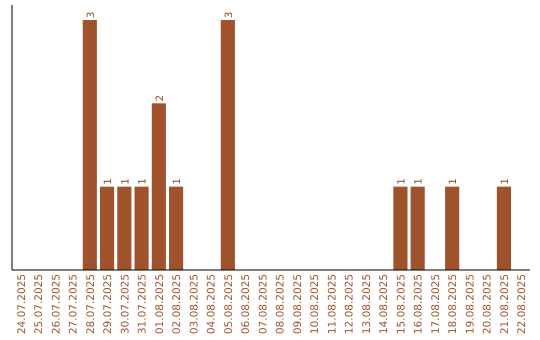 The height and width of the screenshot is (340, 540). What do you see at coordinates (212, 304) in the screenshot?
I see `x-tick-label: 04.08.2025` at bounding box center [212, 304].